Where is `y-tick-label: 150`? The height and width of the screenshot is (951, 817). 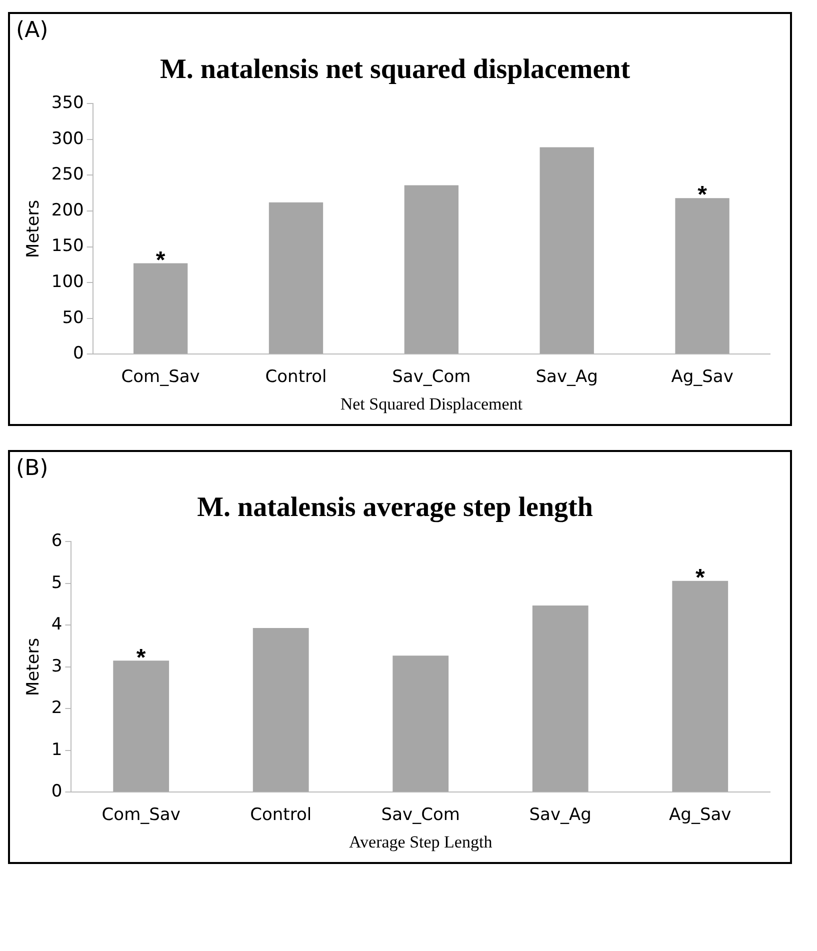
y-tick-label: 150 is located at coordinates (67, 246).